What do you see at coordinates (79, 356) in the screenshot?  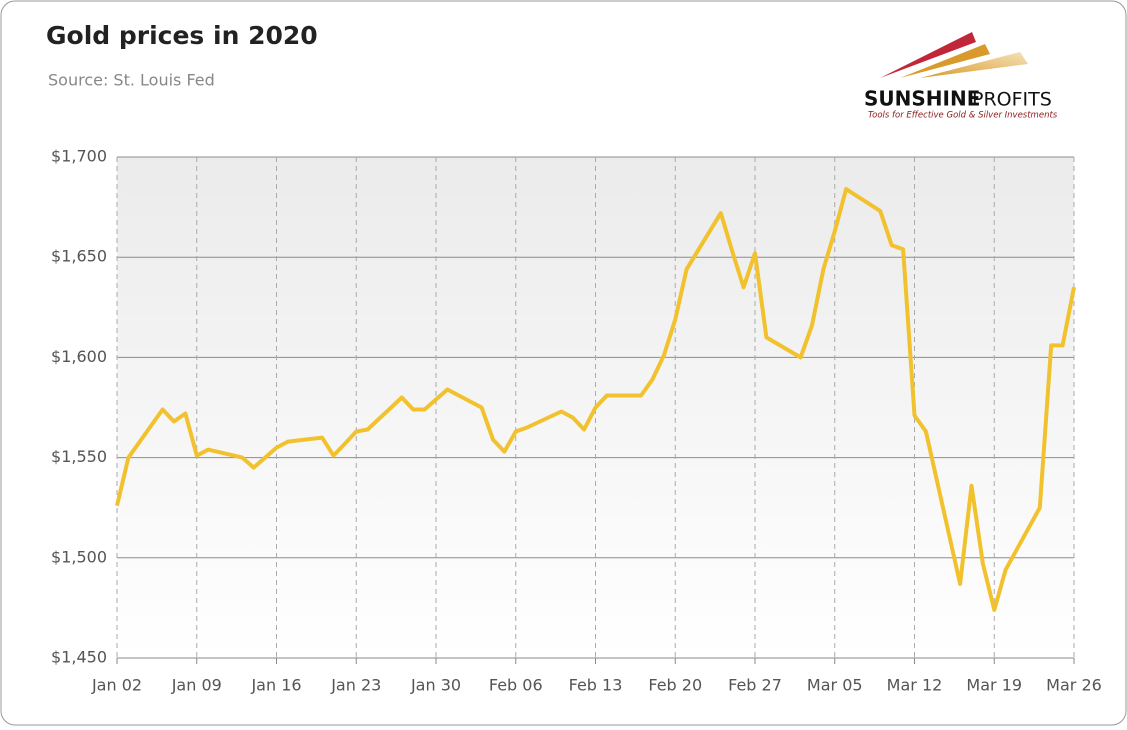 I see `y-tick-label: $1,600` at bounding box center [79, 356].